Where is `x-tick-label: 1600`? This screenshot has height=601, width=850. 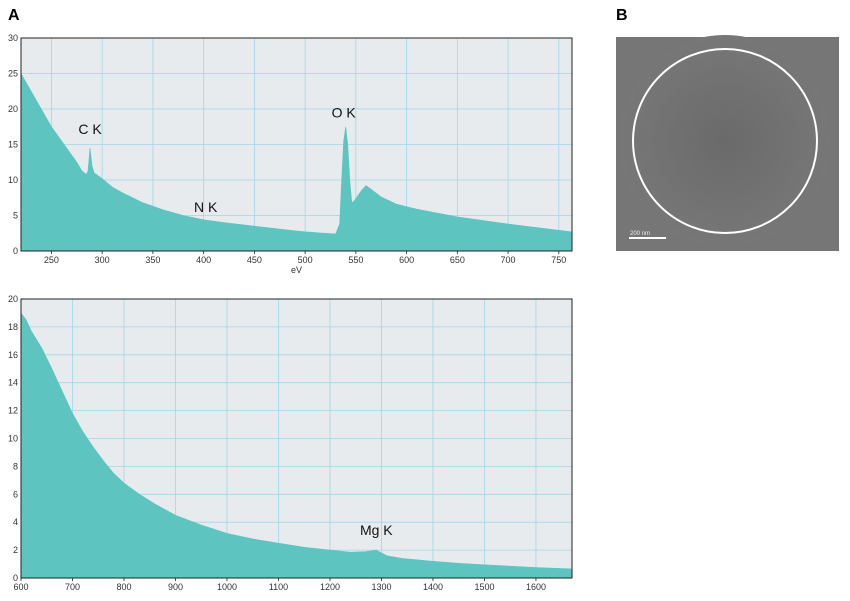 x-tick-label: 1600 is located at coordinates (536, 587).